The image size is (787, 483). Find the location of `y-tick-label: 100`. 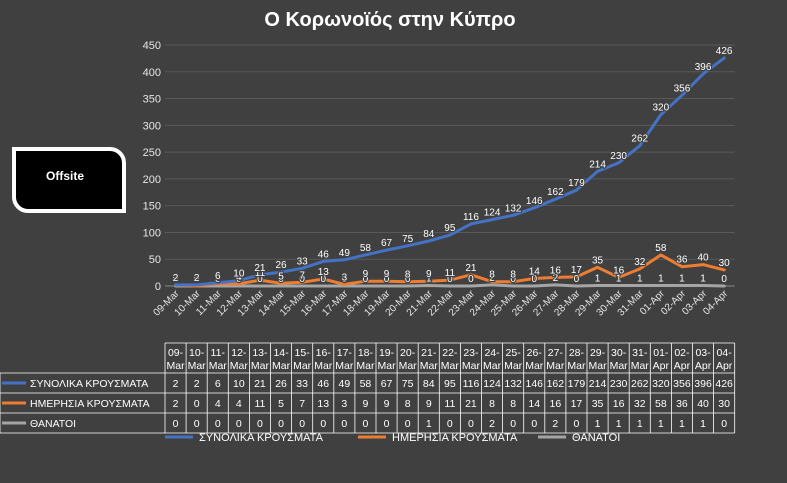

y-tick-label: 100 is located at coordinates (152, 233).